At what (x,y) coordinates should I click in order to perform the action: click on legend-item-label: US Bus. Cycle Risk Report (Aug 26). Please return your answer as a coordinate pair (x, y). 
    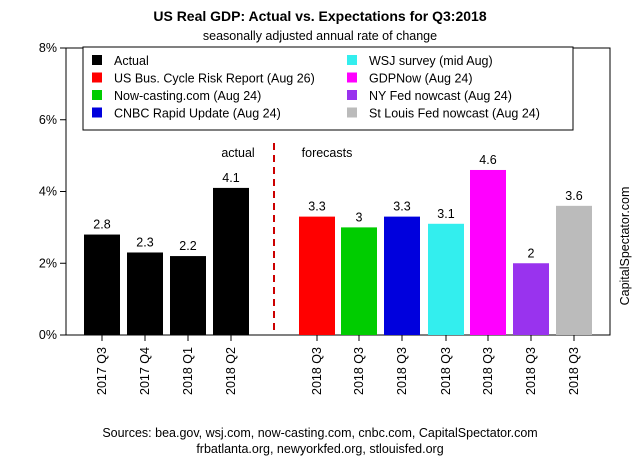
    Looking at the image, I should click on (214, 79).